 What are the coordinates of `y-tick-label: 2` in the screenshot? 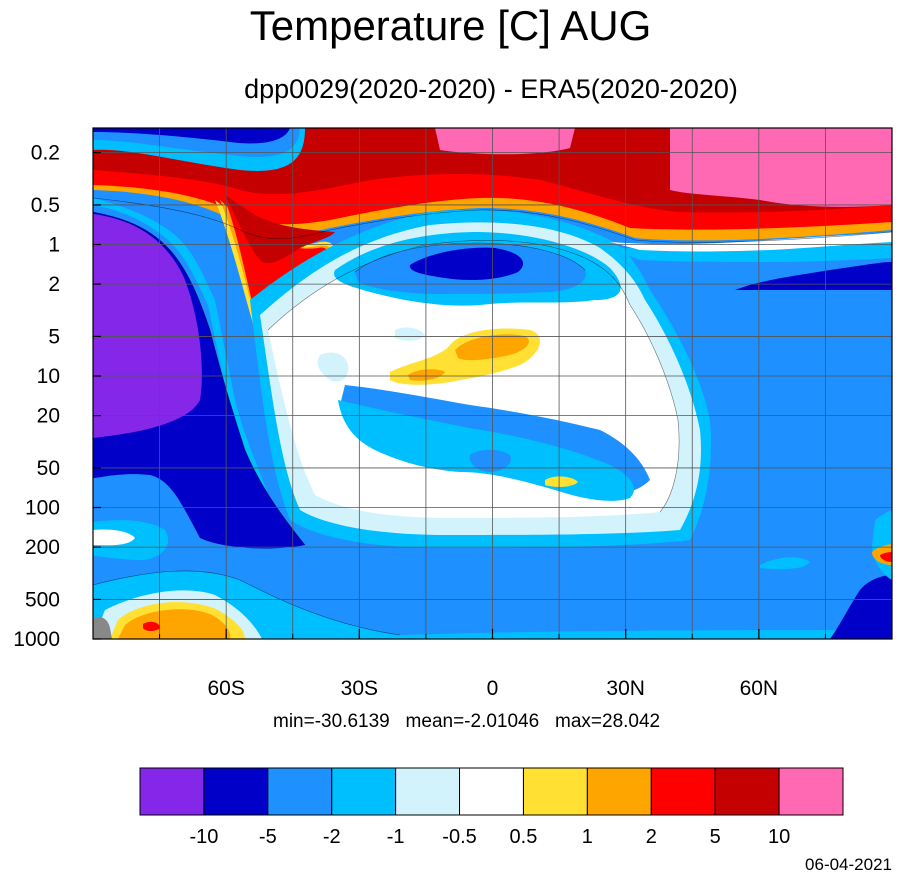 It's located at (54, 284).